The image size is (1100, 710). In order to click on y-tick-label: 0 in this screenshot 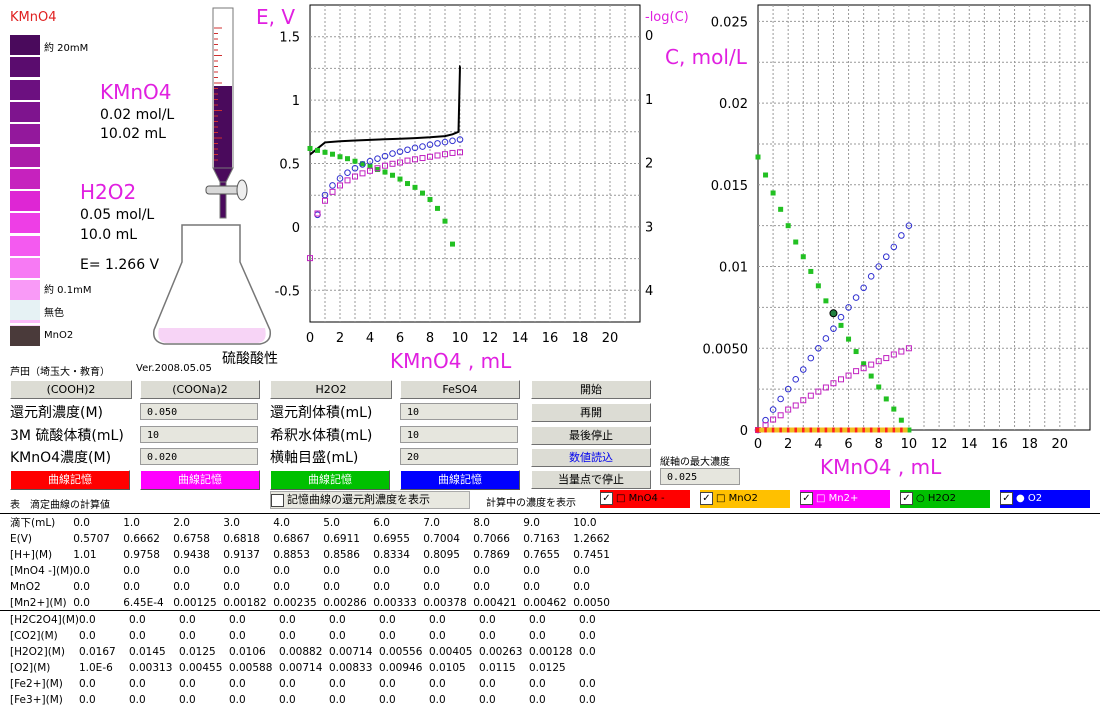, I will do `click(296, 228)`.